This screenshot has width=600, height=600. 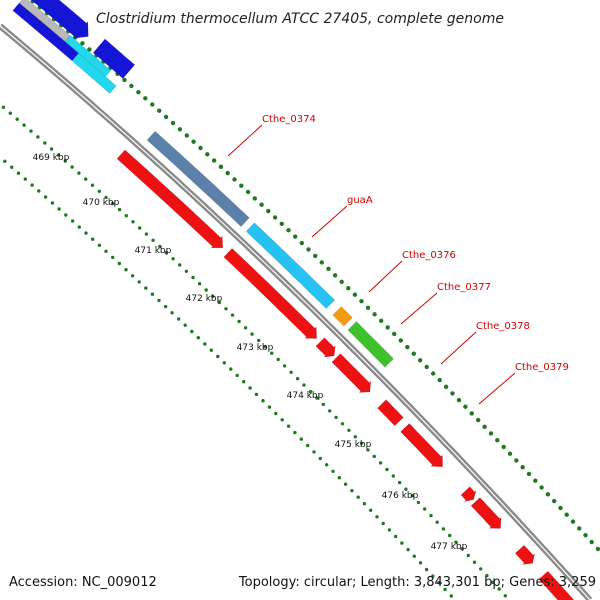 What do you see at coordinates (255, 348) in the screenshot?
I see `tick-label: 473 kbp` at bounding box center [255, 348].